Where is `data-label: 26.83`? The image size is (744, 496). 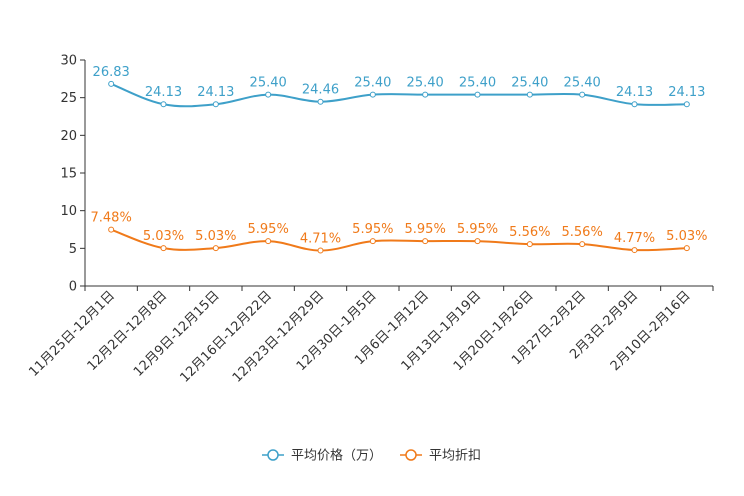 data-label: 26.83 is located at coordinates (111, 72).